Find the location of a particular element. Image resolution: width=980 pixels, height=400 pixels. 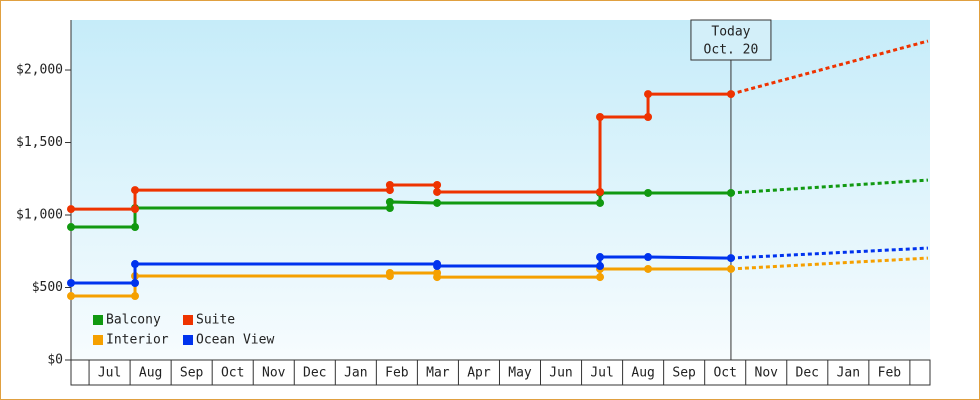

legend-label: Interior is located at coordinates (137, 340).